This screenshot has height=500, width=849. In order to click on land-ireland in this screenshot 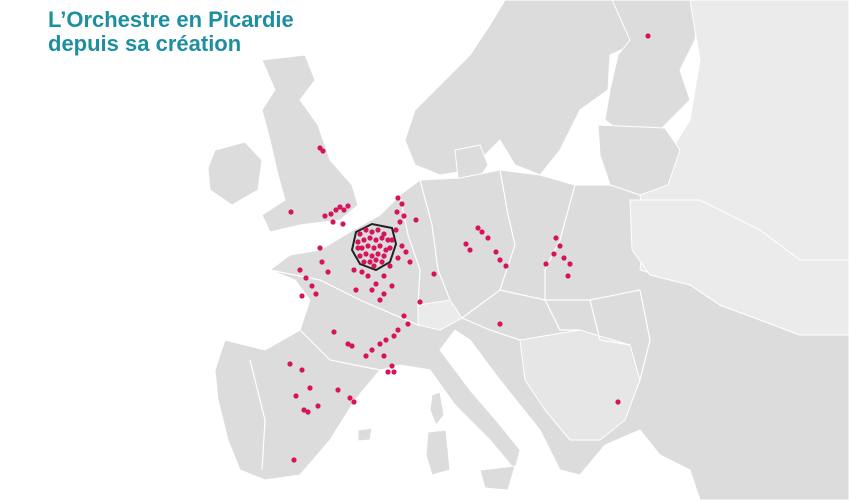, I will do `click(235, 173)`.